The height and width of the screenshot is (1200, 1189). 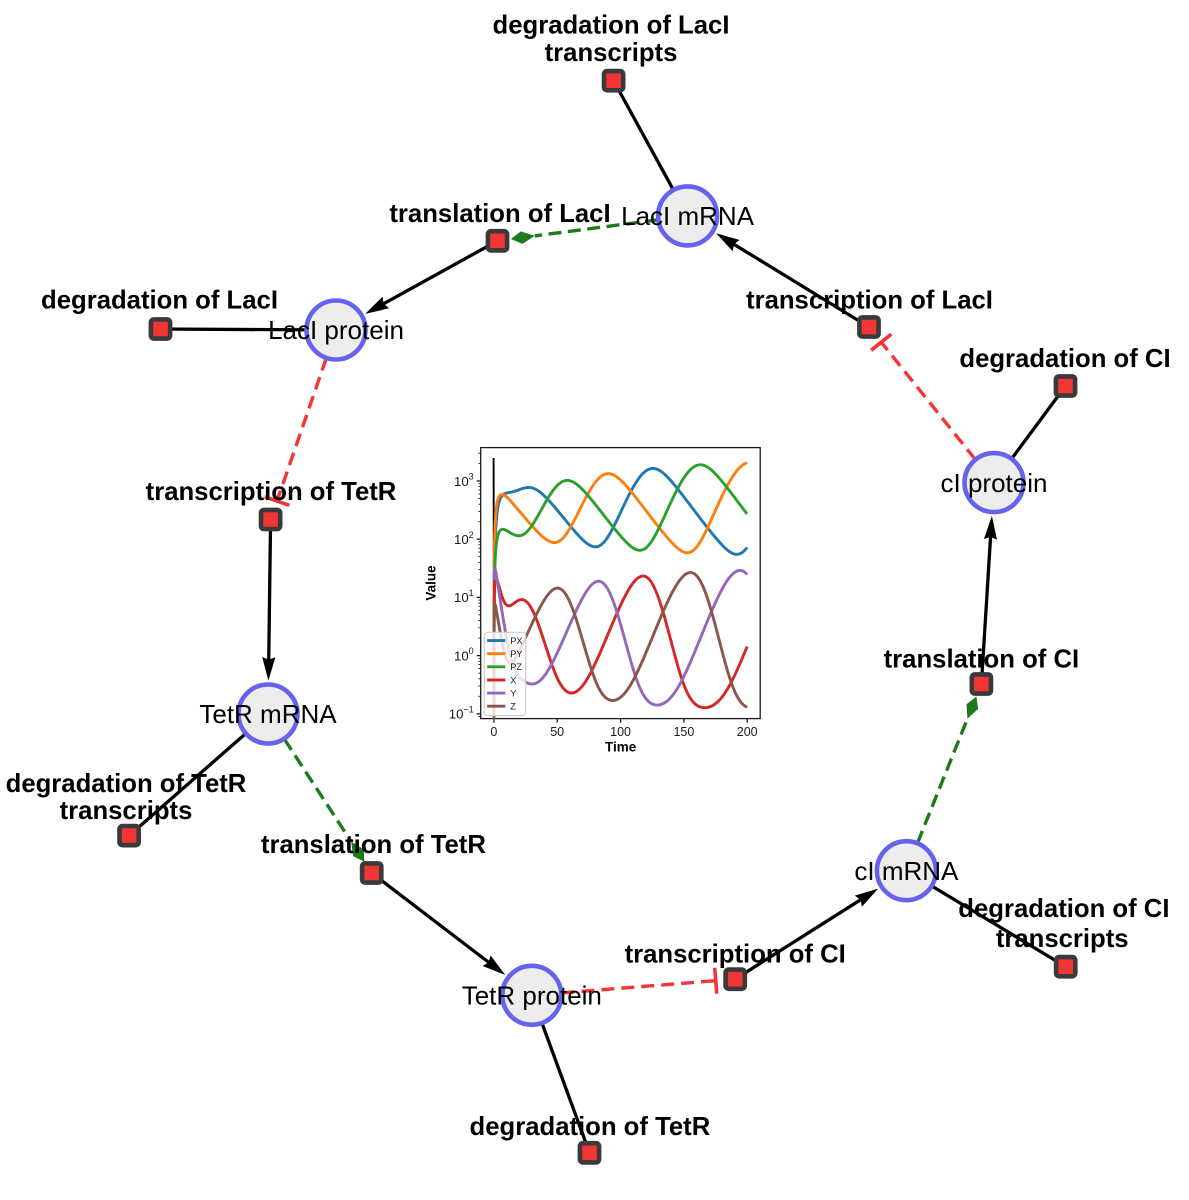 I want to click on svg-text: transcription of LacI, so click(x=869, y=301).